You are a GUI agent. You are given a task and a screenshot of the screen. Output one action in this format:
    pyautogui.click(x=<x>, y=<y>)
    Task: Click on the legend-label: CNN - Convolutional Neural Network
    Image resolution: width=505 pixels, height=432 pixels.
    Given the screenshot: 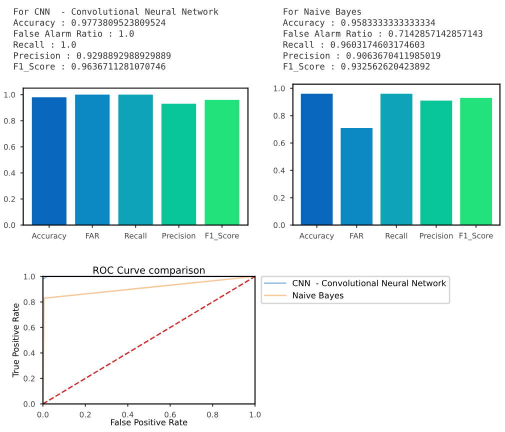 What is the action you would take?
    pyautogui.click(x=369, y=283)
    